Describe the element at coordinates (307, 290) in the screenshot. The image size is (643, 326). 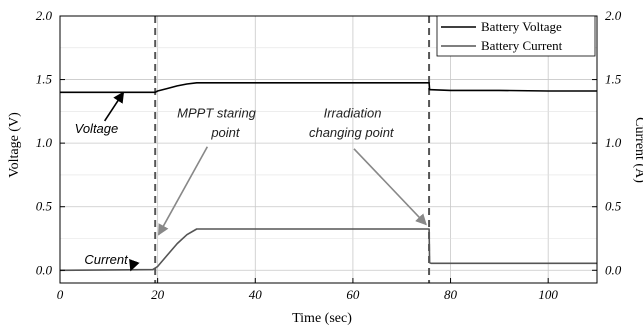
I see `x-ticks: 0 20 40 60 80 100` at that location.